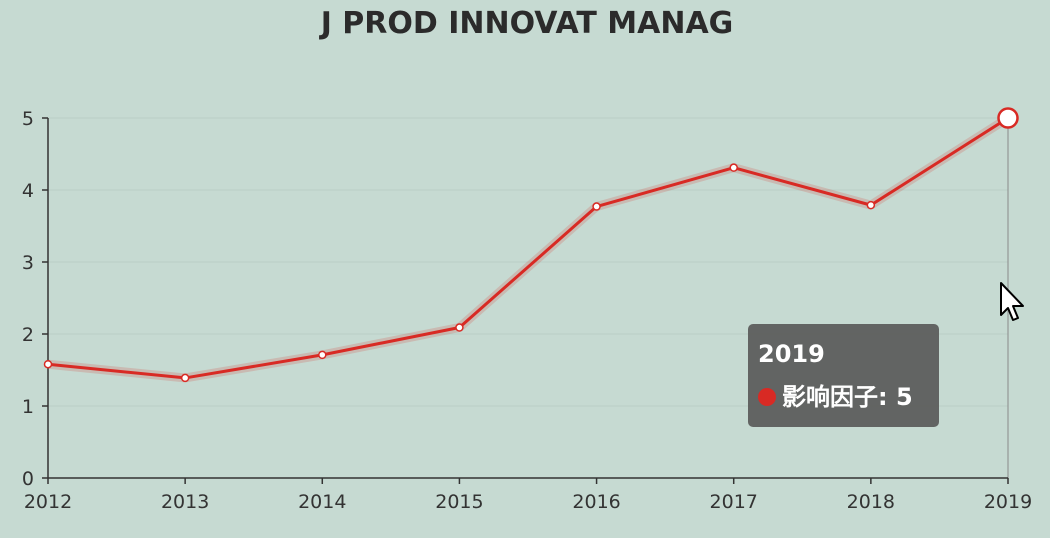 This screenshot has height=538, width=1050. What do you see at coordinates (830, 397) in the screenshot?
I see `tooltip-series-label: 影响因子` at bounding box center [830, 397].